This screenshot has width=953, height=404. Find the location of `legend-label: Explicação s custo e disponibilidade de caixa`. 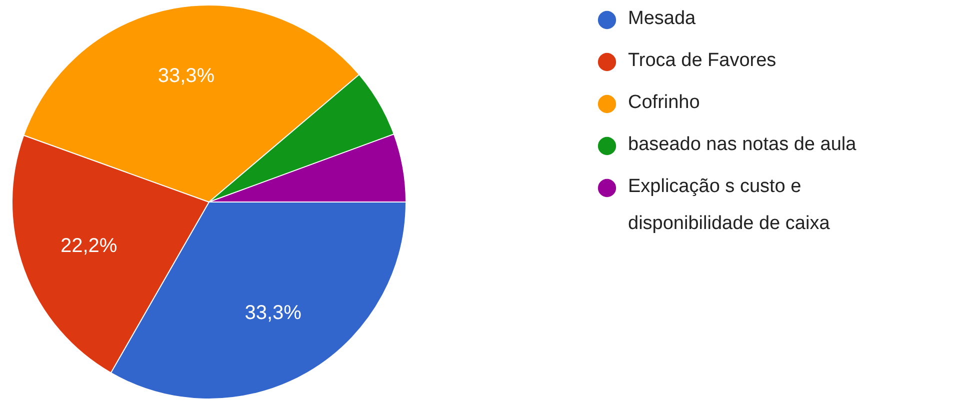

legend-label: Explicação s custo e disponibilidade de caixa is located at coordinates (729, 205).